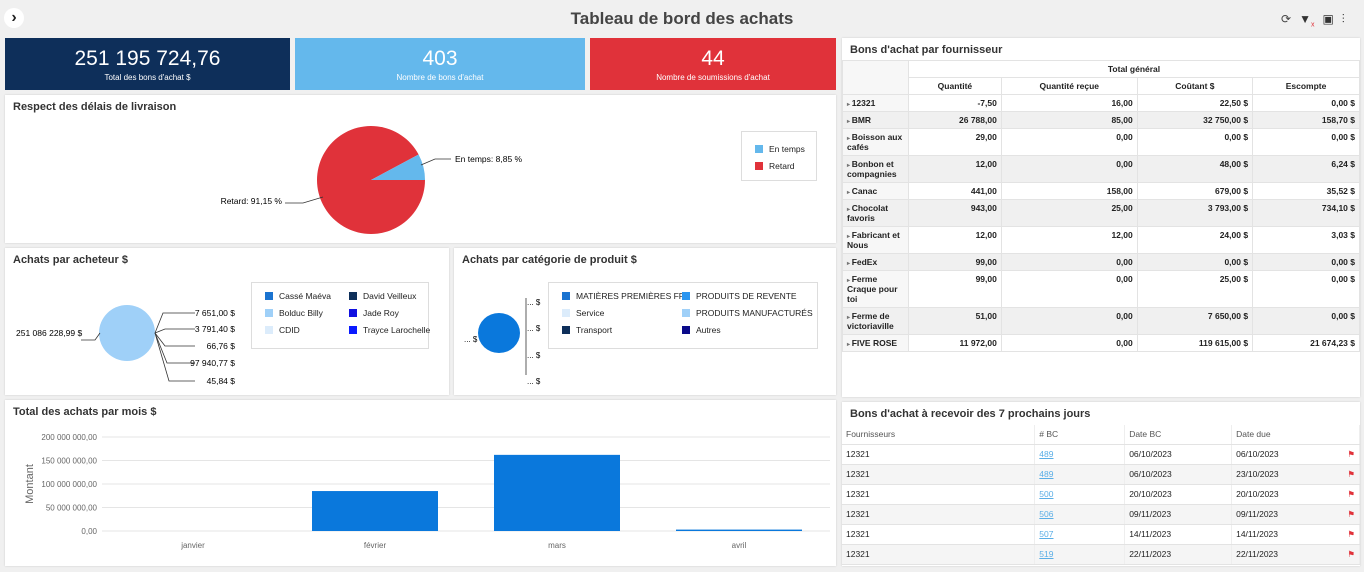 Image resolution: width=1364 pixels, height=572 pixels. I want to click on legend-item: Cassé Maéva, so click(298, 296).